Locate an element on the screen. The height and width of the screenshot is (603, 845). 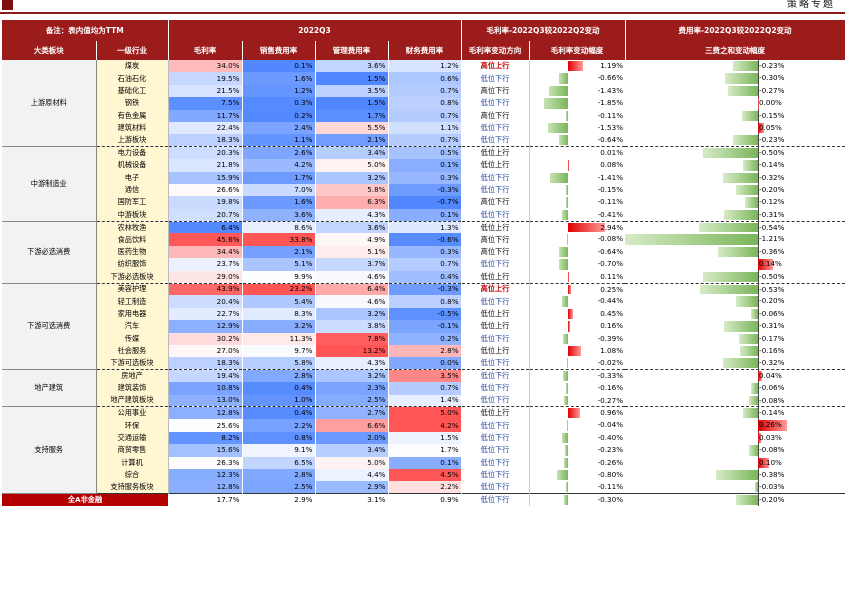
sales-fee-cell: 5.1% is located at coordinates (279, 264).